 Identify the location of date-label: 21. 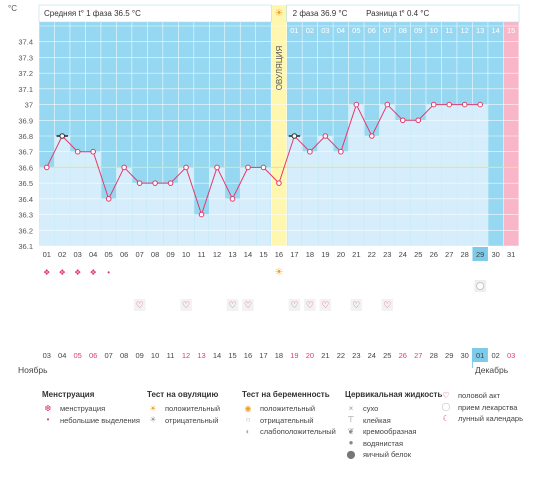
(325, 355).